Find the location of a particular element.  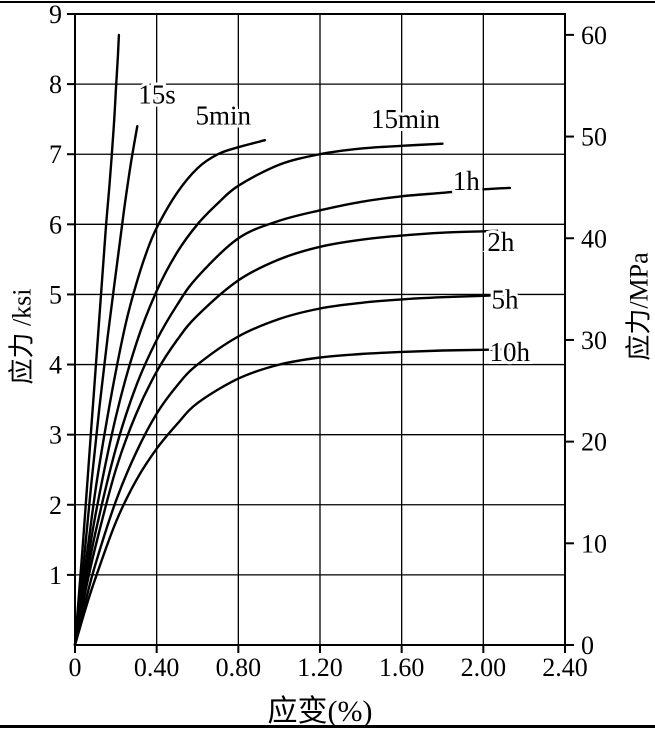

y-axis-title-right: 应力/MPa is located at coordinates (637, 307).